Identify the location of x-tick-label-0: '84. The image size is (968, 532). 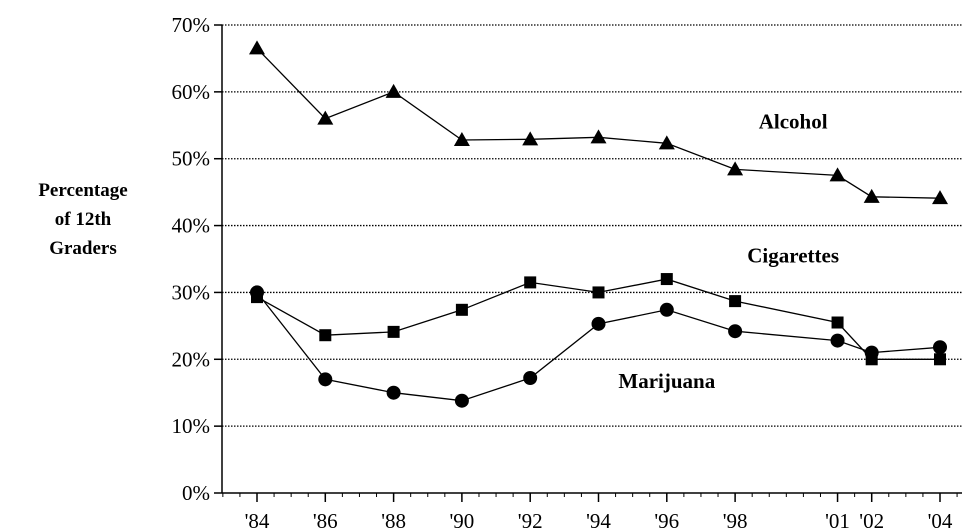
(257, 520).